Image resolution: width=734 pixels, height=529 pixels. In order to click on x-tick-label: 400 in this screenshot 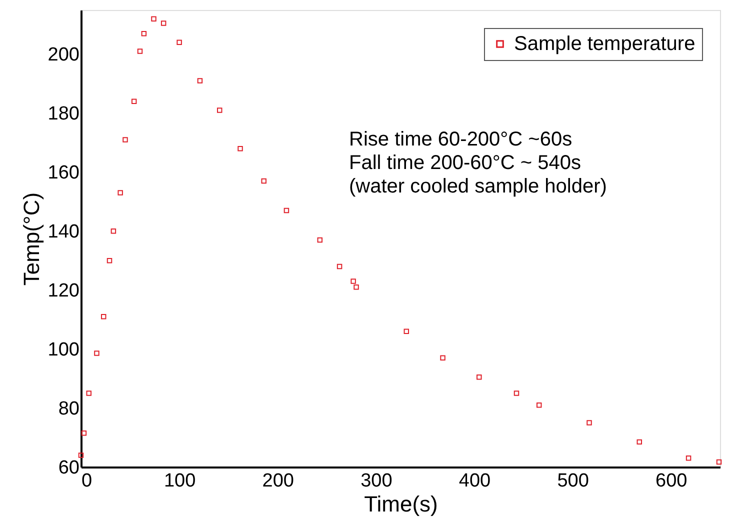, I will do `click(474, 481)`.